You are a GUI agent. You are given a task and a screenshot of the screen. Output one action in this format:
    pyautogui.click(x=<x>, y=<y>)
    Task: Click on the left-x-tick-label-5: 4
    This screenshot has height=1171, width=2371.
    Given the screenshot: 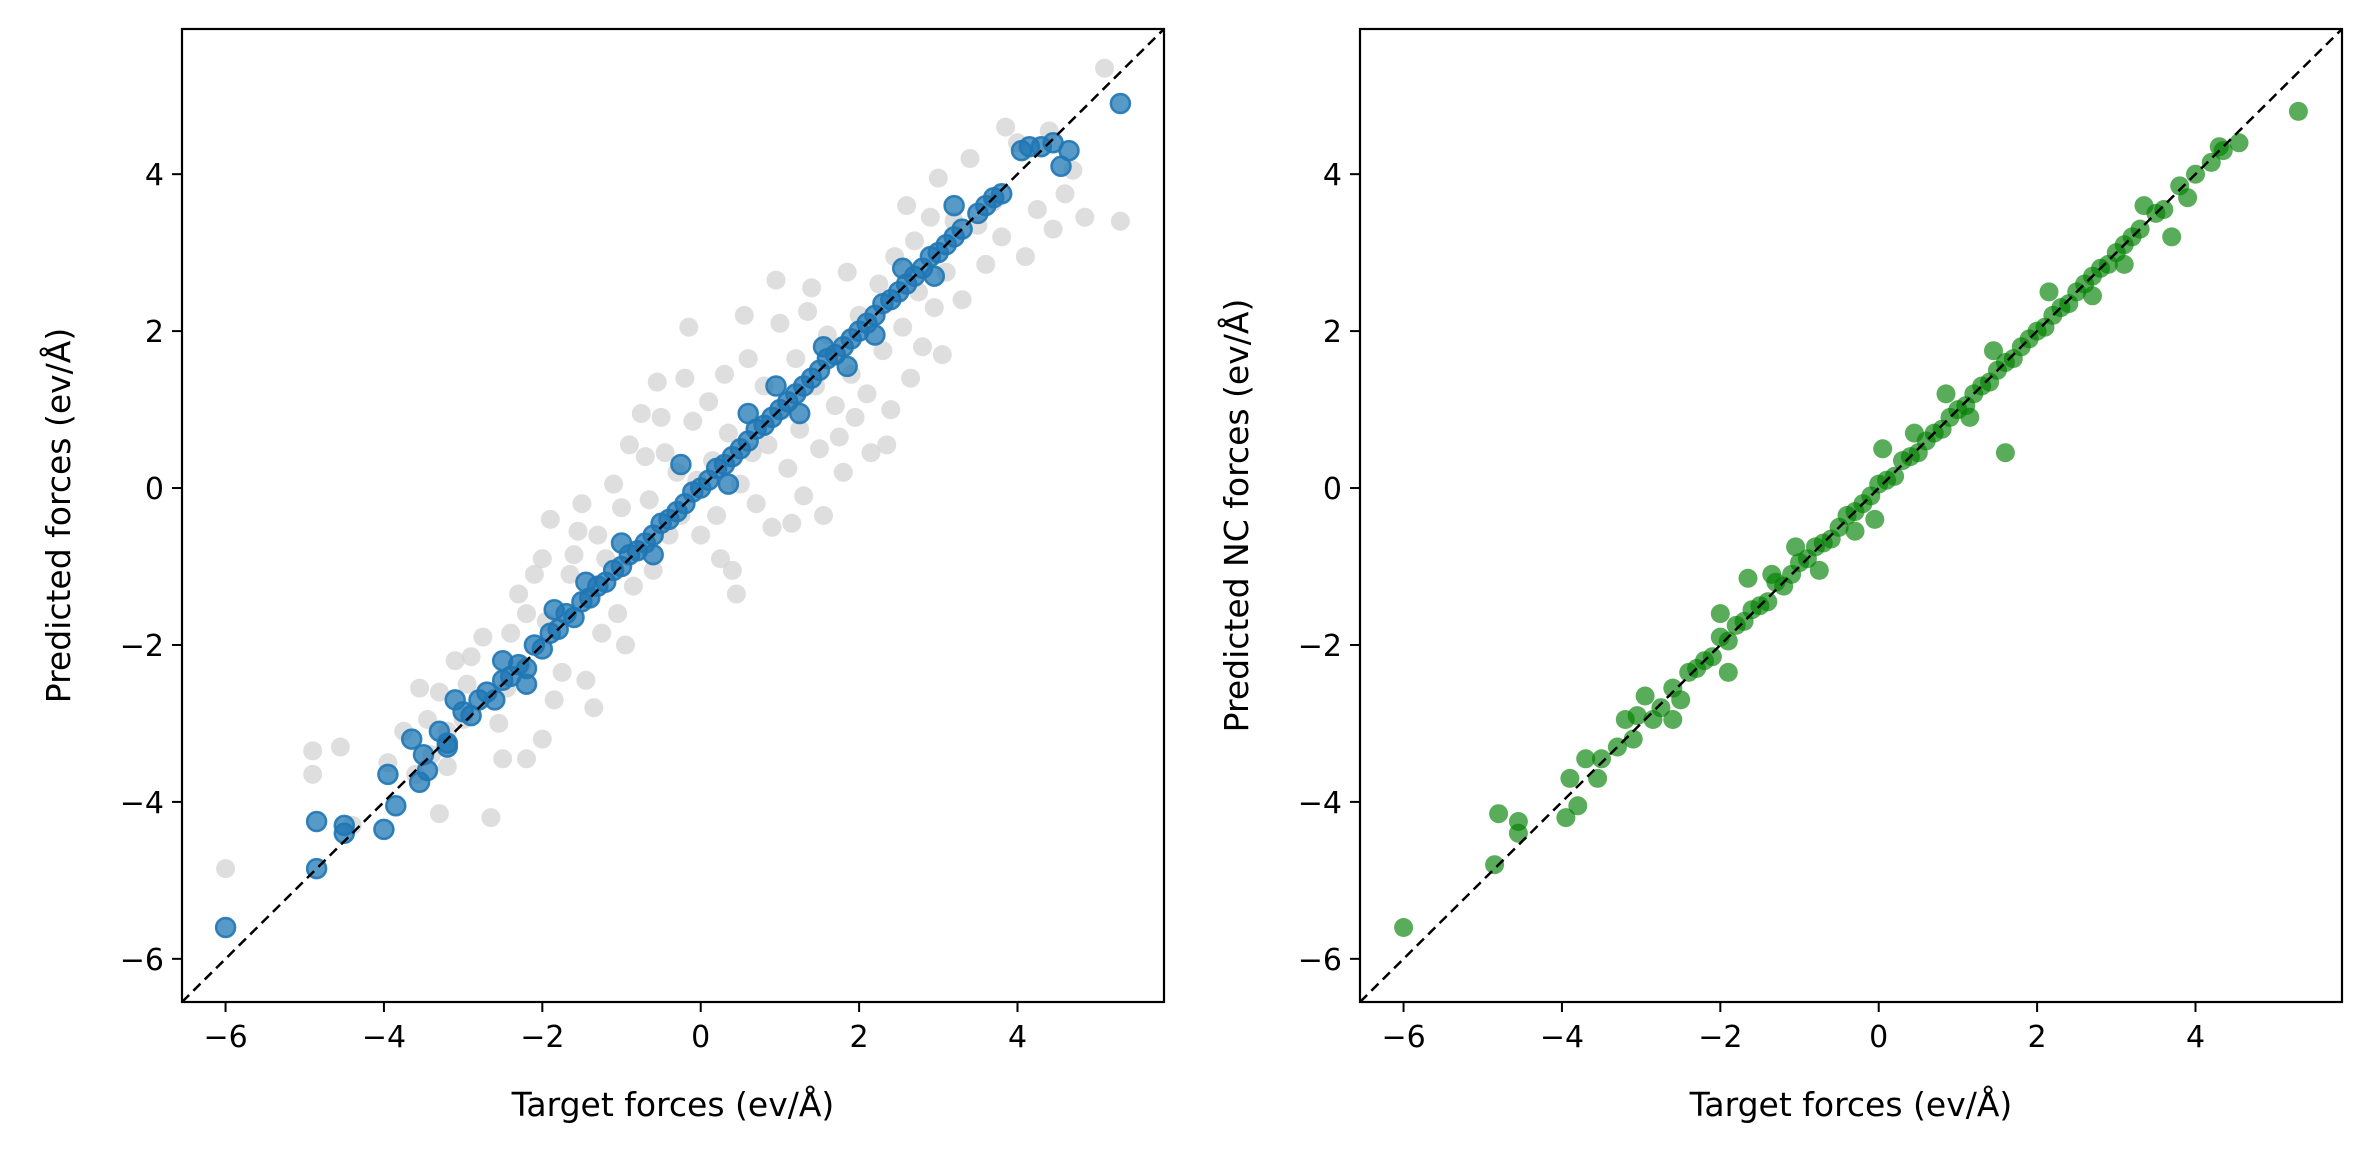 What is the action you would take?
    pyautogui.click(x=1017, y=1037)
    